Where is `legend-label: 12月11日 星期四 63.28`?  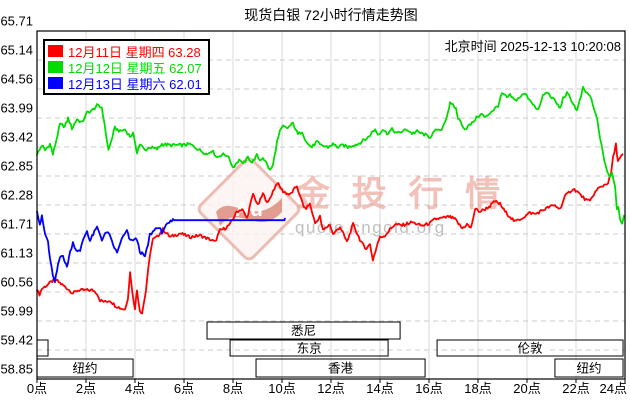 legend-label: 12月11日 星期四 63.28 is located at coordinates (134, 52).